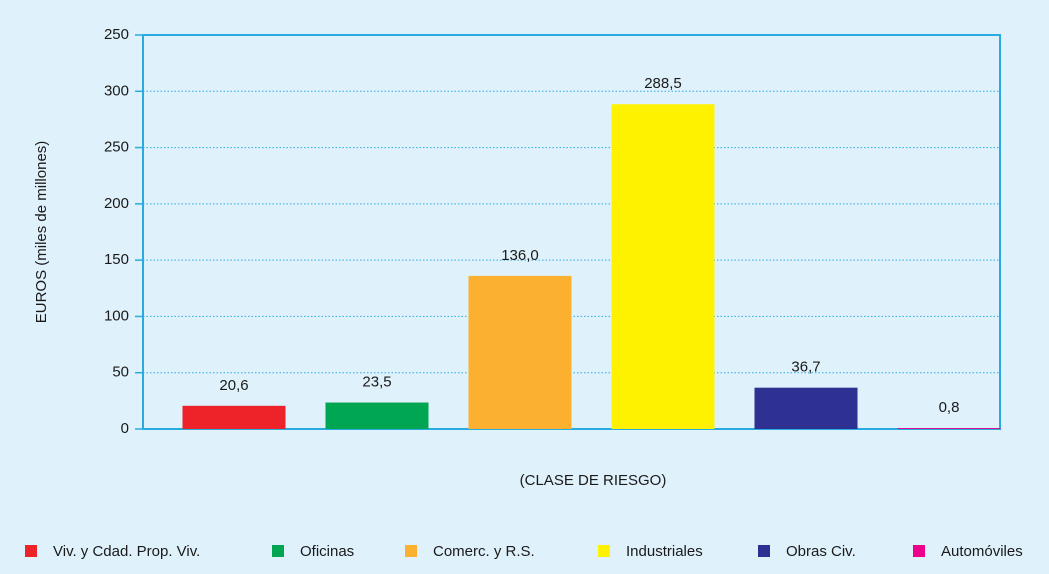 Image resolution: width=1049 pixels, height=574 pixels. Describe the element at coordinates (116, 259) in the screenshot. I see `y-tick-label: 150` at that location.